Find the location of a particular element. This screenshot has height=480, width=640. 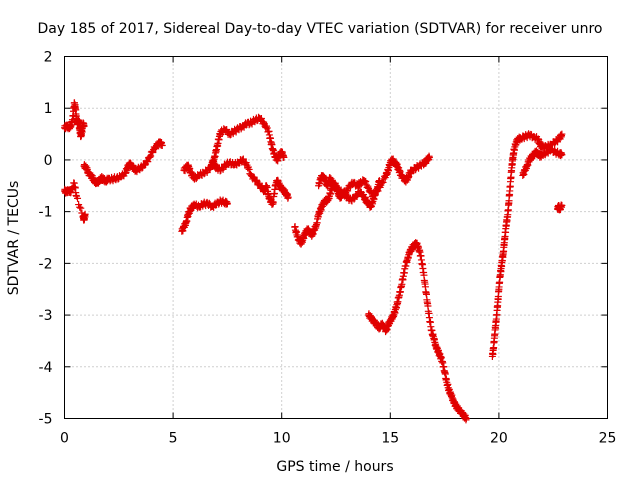

y-tick-label: 1 is located at coordinates (48, 109).